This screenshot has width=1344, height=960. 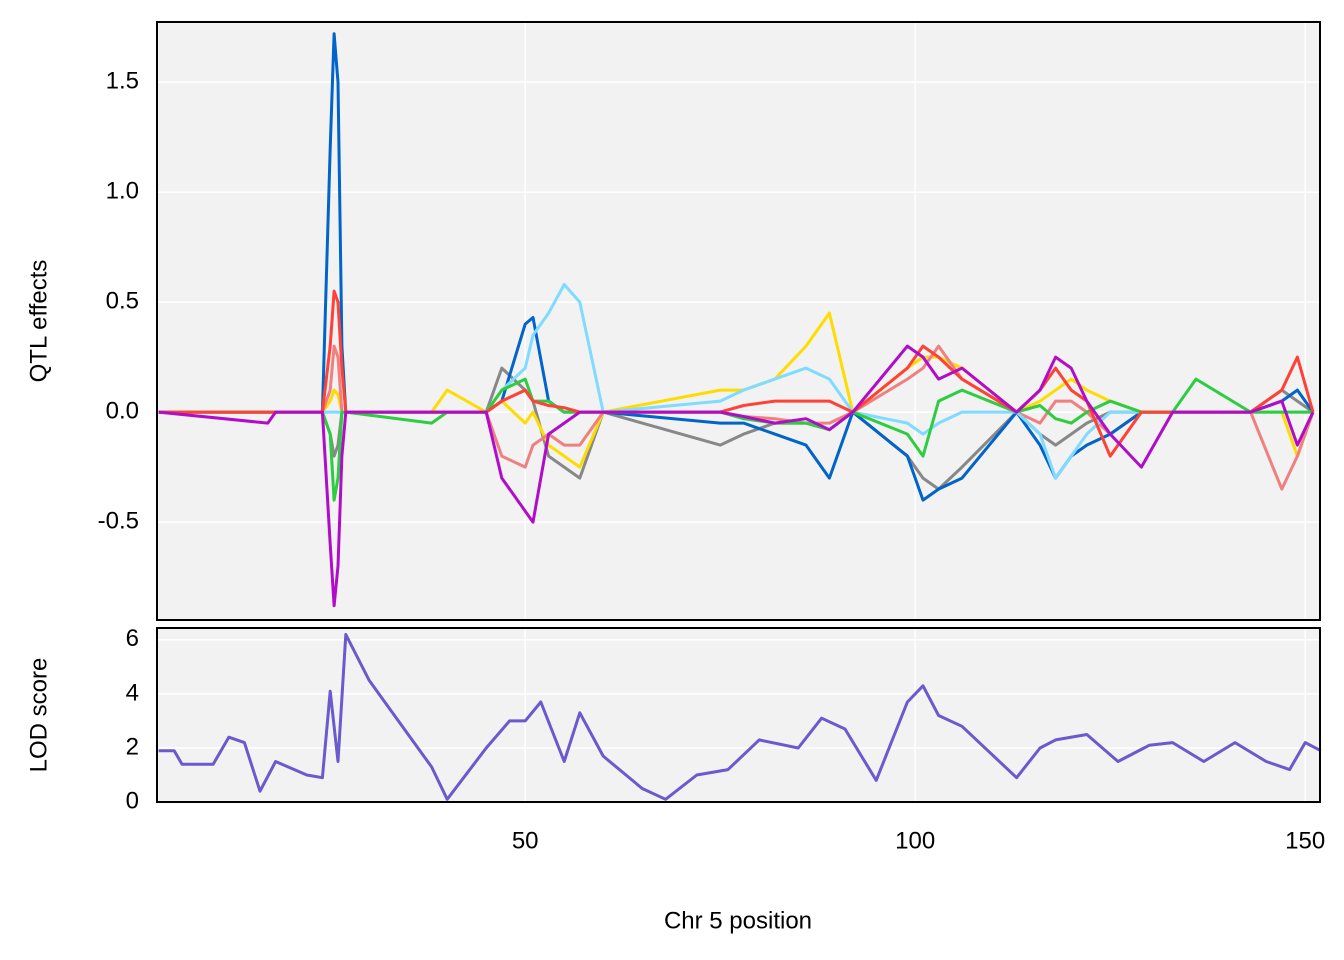 I want to click on y-axis-label: QTL effects, so click(x=38, y=321).